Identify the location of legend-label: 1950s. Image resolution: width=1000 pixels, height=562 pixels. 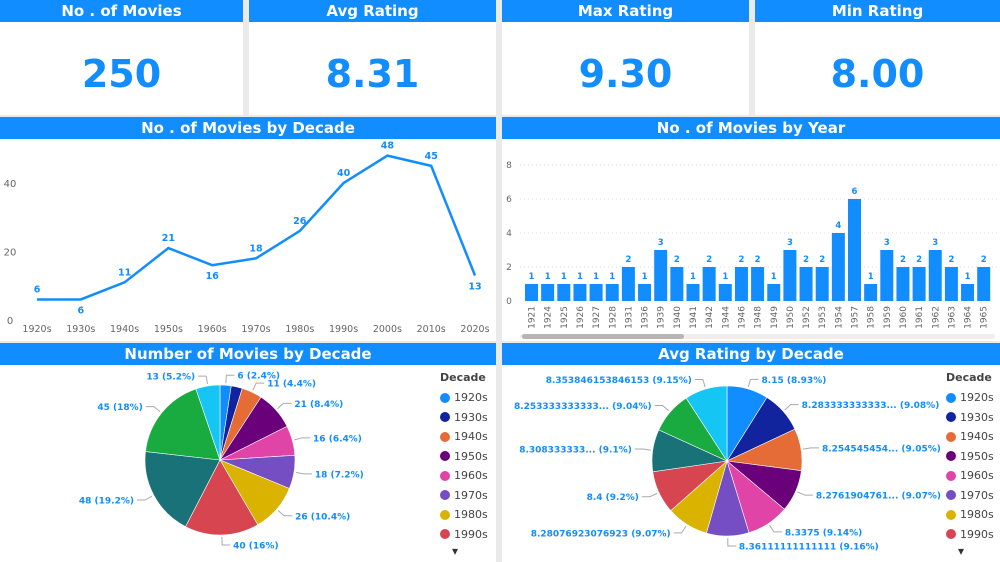
(977, 456).